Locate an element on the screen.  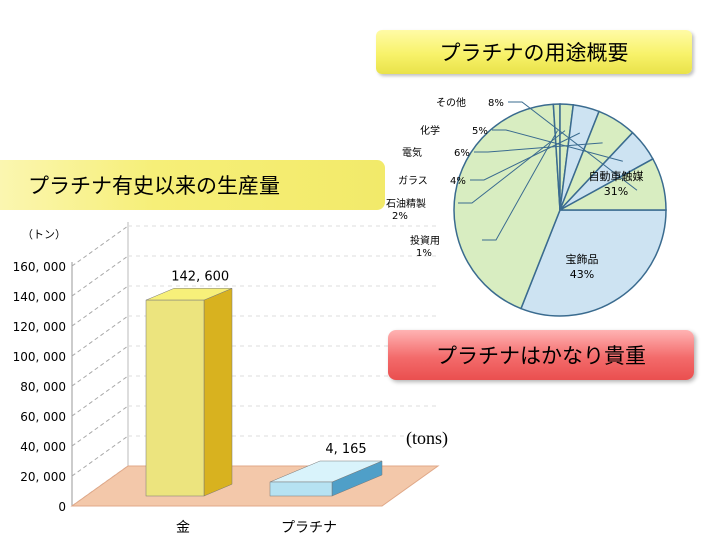
y-tick-label: 120, 000 is located at coordinates (39, 327).